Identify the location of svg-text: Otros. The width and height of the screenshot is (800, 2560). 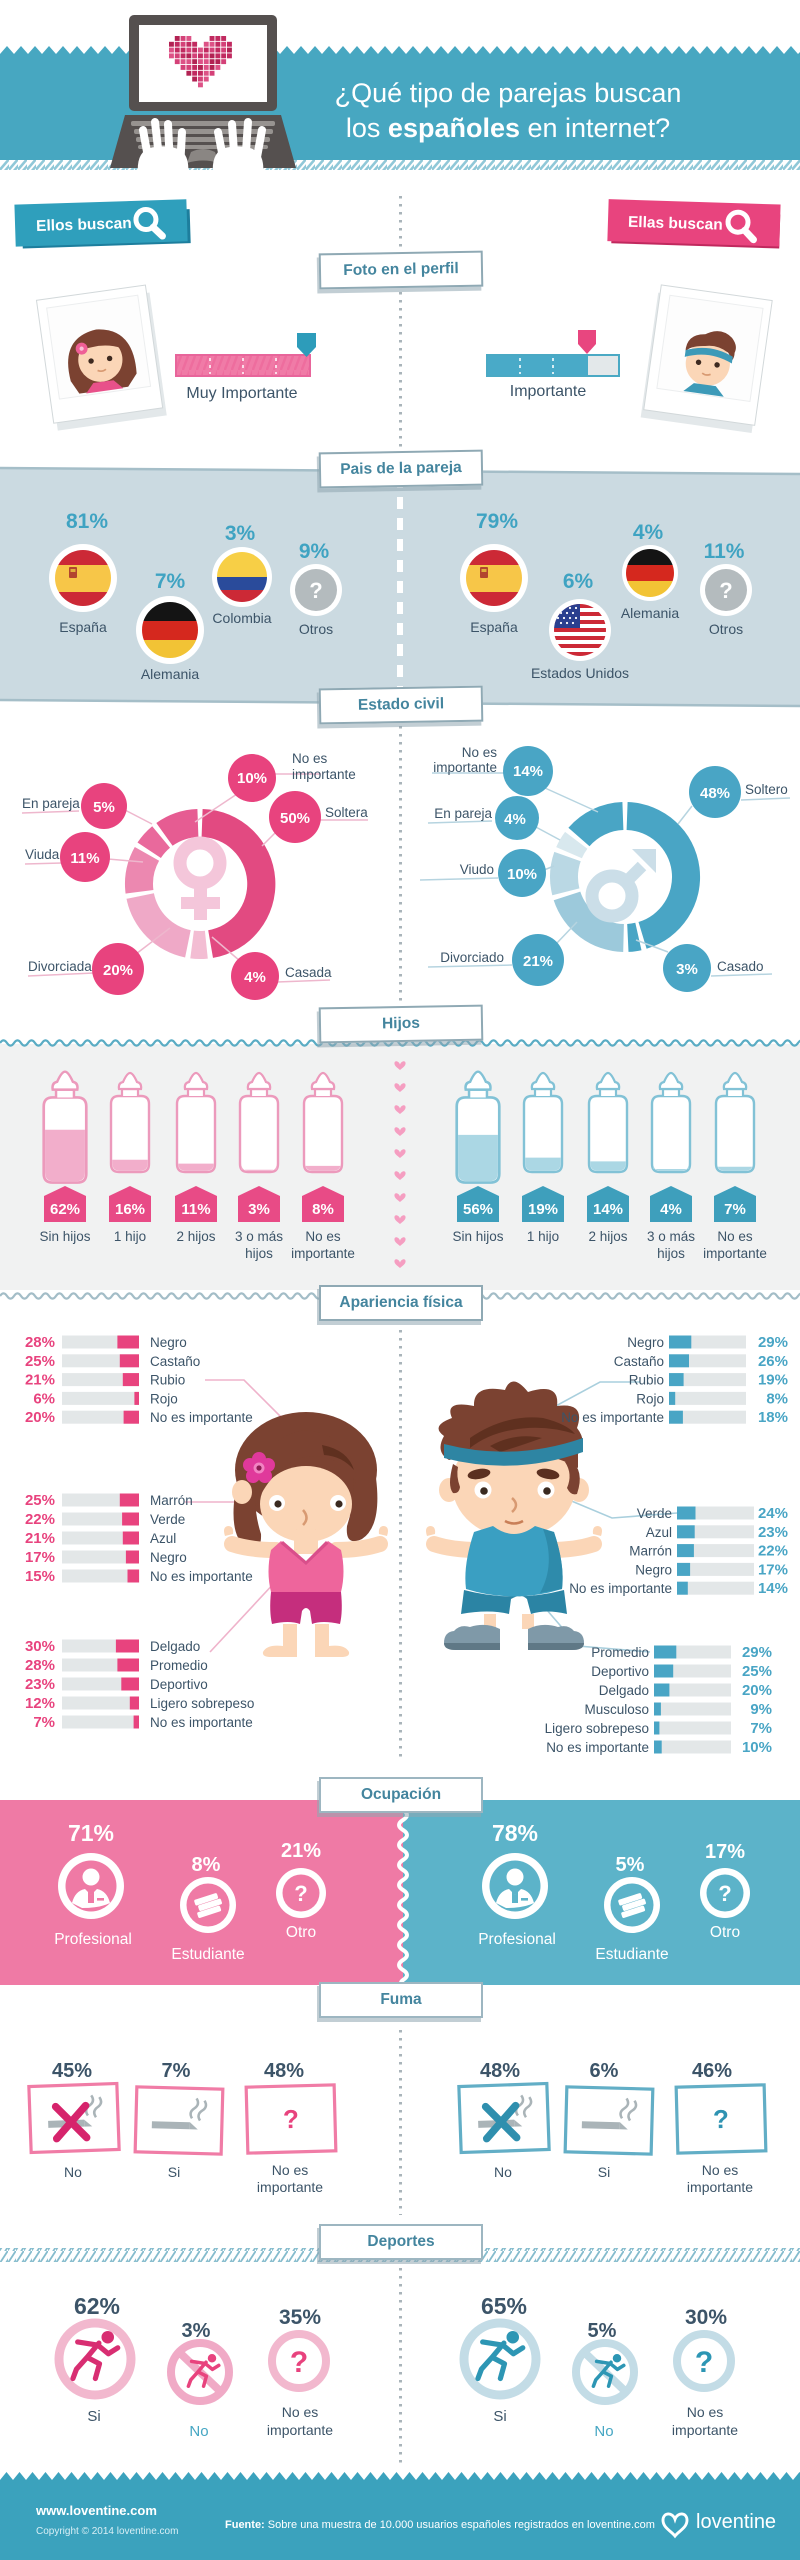
(726, 629).